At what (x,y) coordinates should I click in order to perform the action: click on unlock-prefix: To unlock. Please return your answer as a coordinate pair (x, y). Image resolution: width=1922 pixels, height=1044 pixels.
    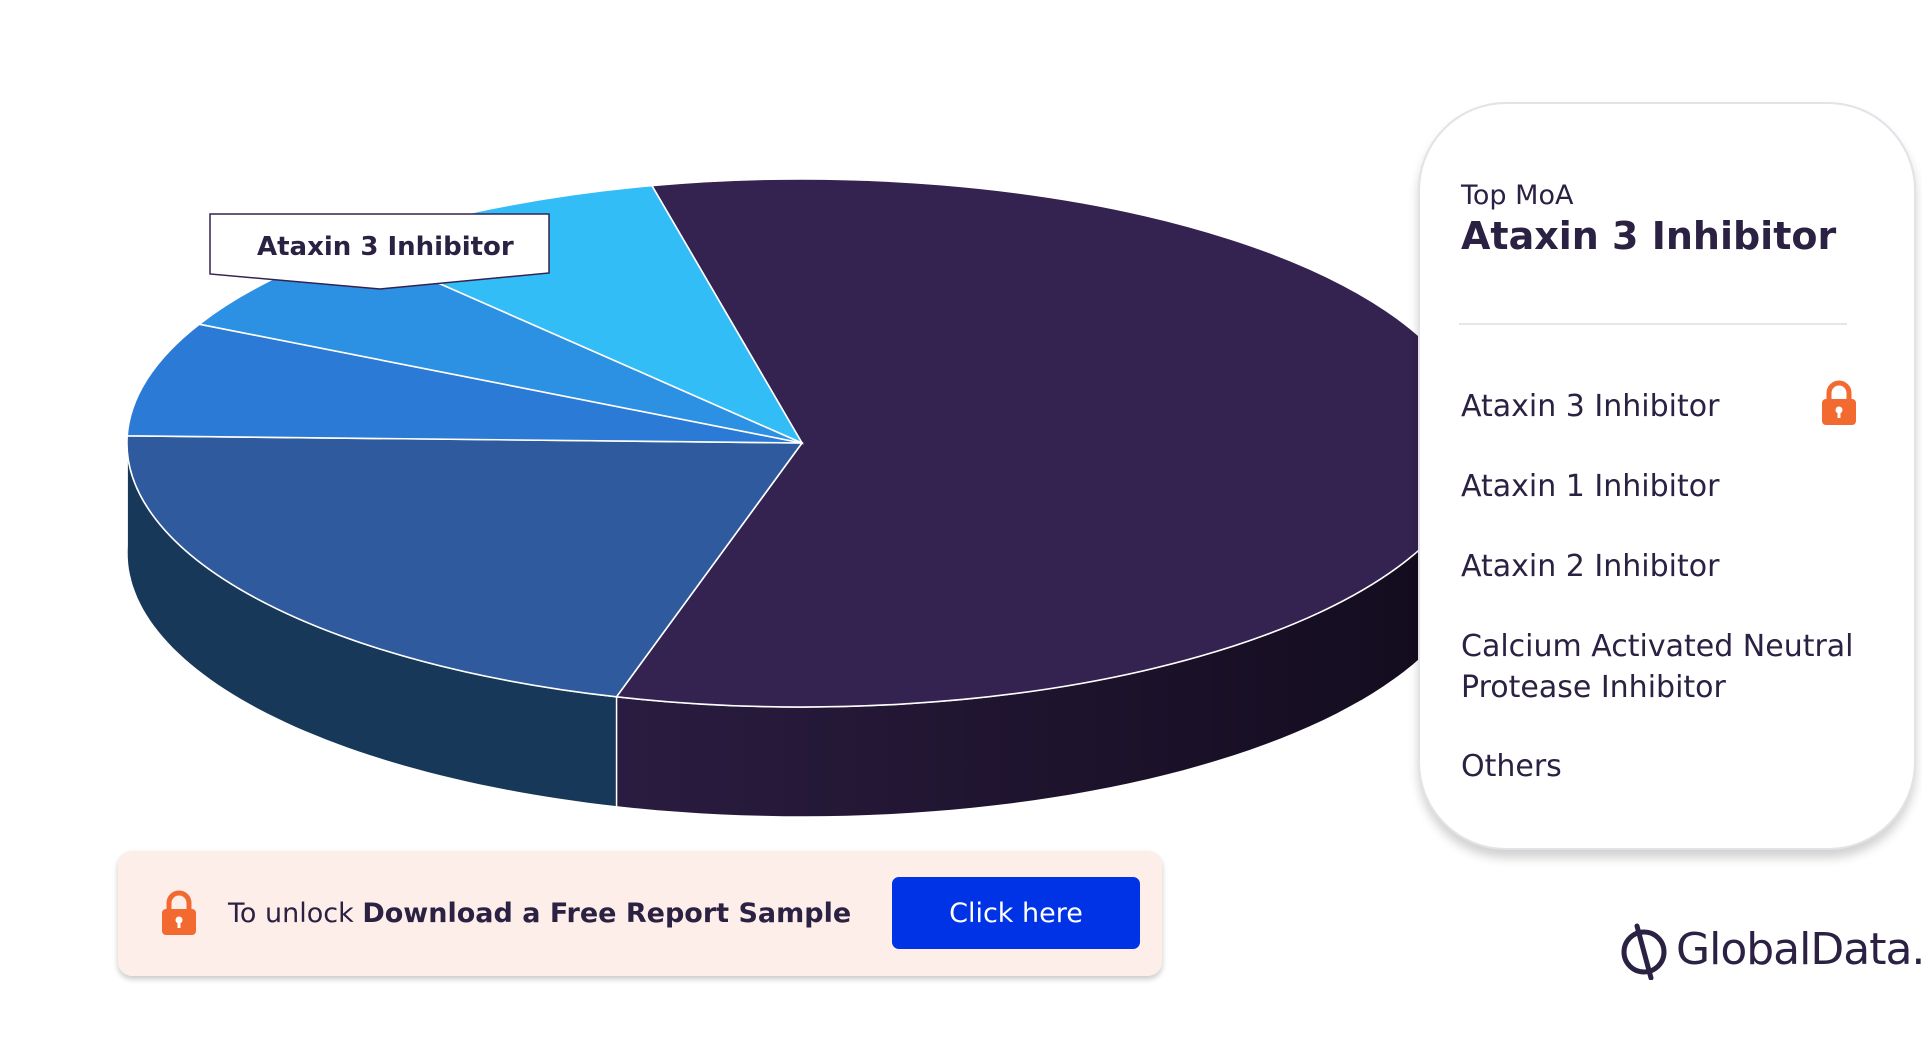
    Looking at the image, I should click on (295, 913).